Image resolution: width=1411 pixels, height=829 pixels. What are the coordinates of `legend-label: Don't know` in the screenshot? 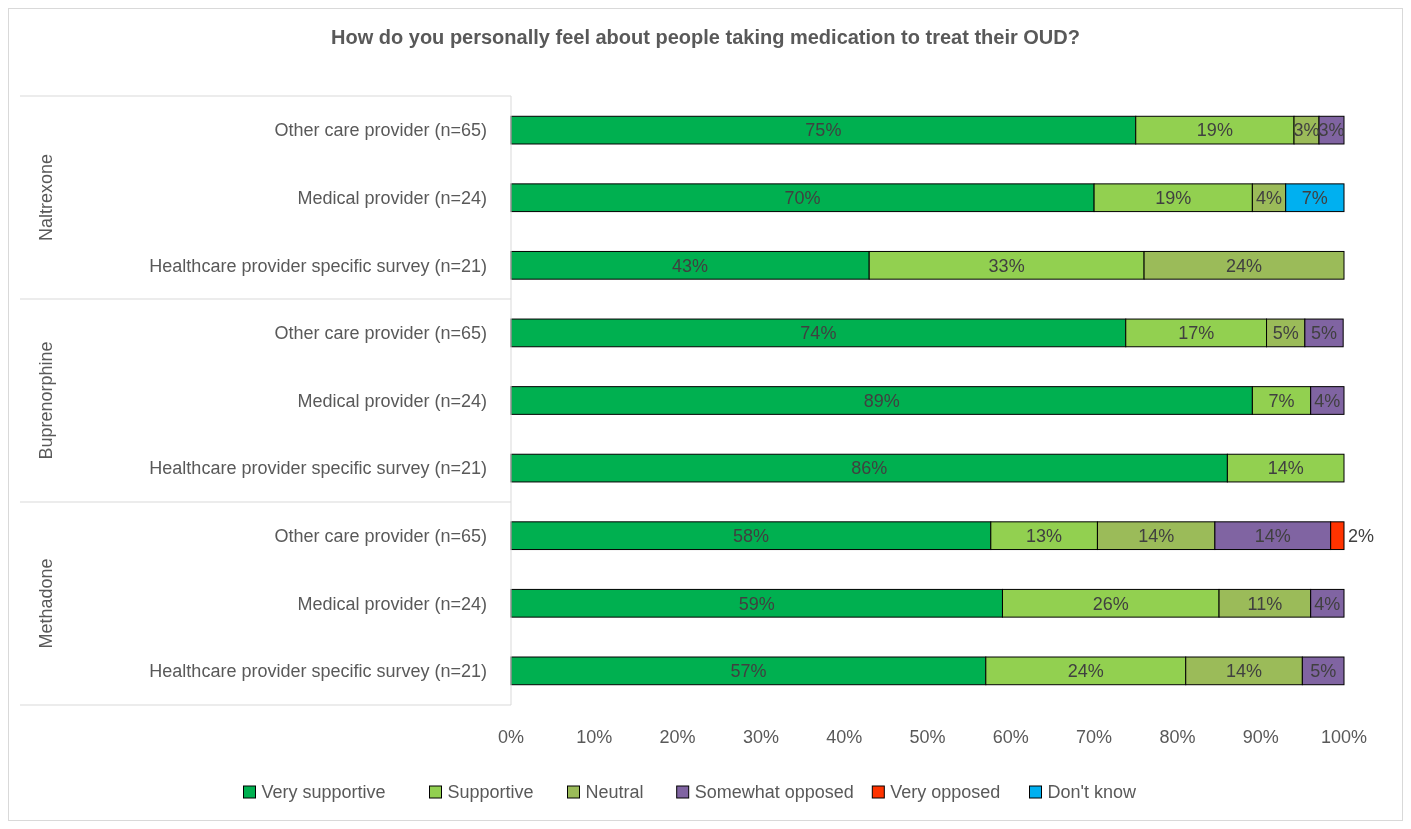 It's located at (1092, 792).